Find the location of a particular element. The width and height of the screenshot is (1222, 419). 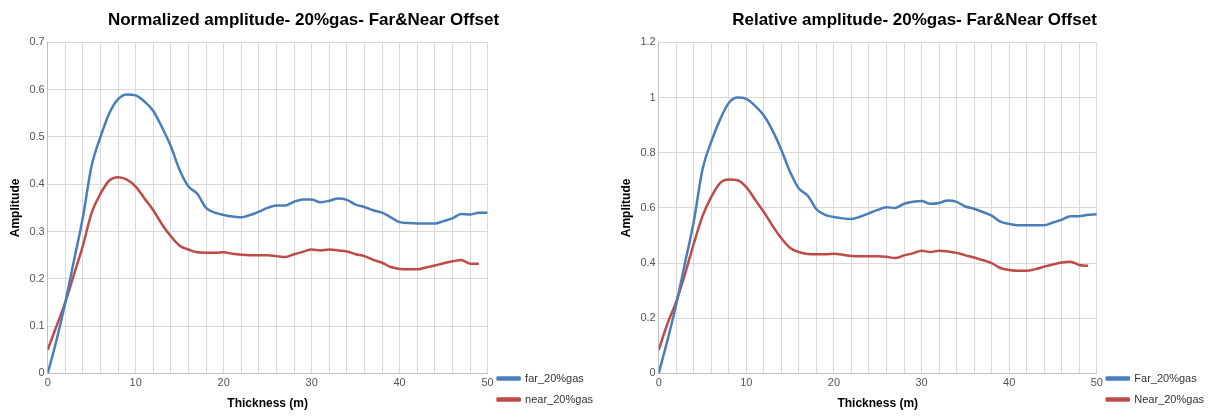

legend-label: far_20%gas is located at coordinates (555, 377).